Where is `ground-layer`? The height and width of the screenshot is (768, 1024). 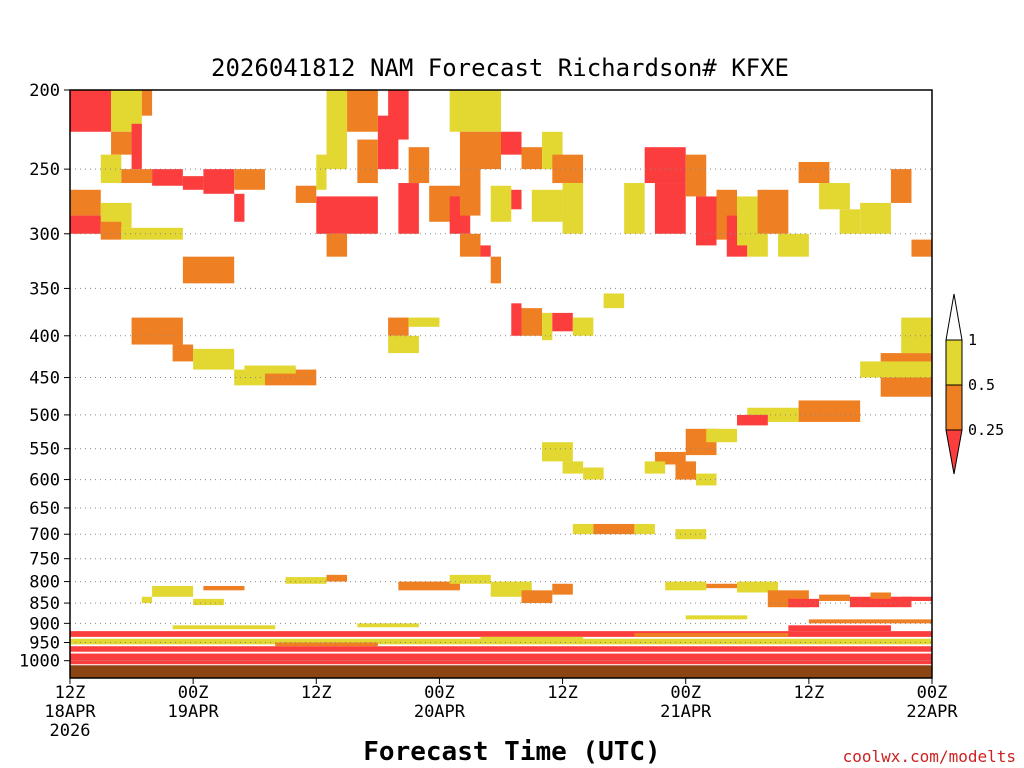
ground-layer is located at coordinates (501, 671).